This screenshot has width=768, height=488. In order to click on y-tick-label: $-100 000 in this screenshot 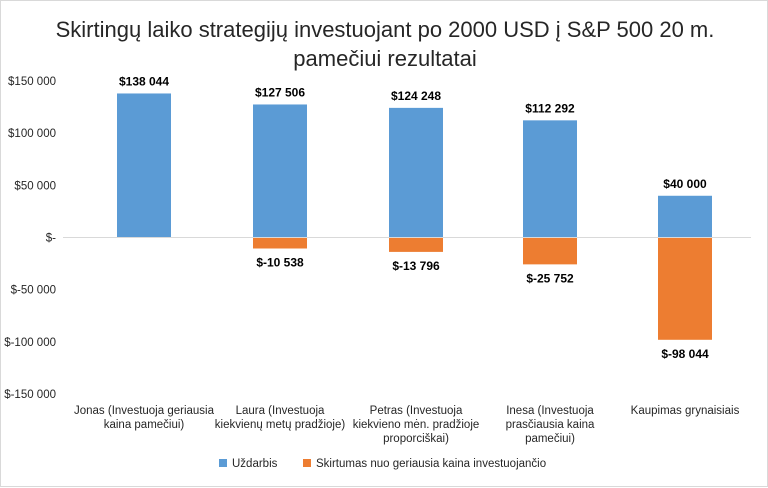, I will do `click(30, 343)`.